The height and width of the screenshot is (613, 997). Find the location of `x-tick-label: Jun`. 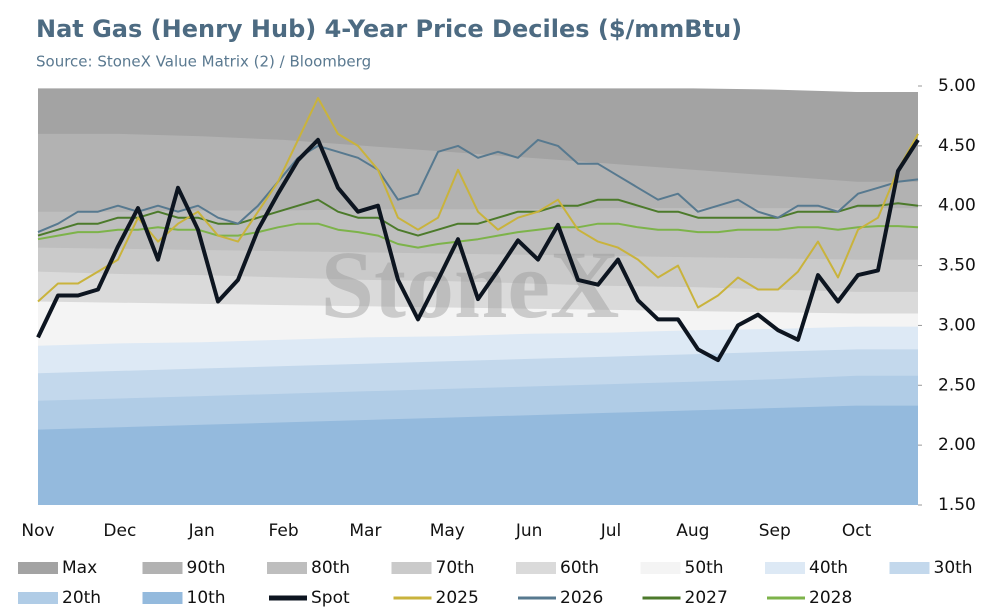

x-tick-label: Jun is located at coordinates (529, 531).